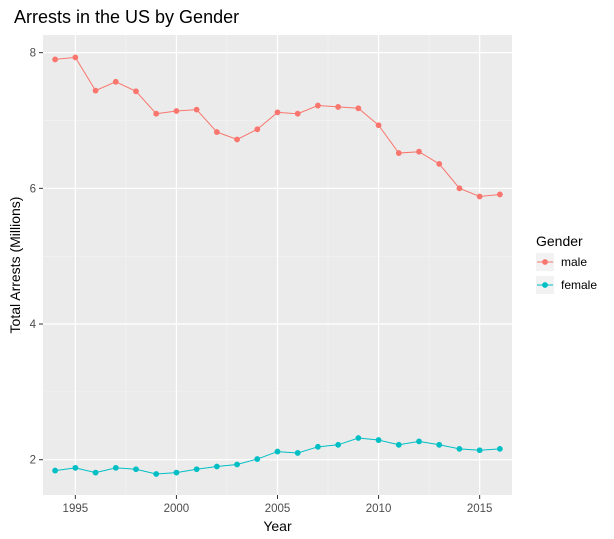  I want to click on y-tick-label: 4, so click(33, 325).